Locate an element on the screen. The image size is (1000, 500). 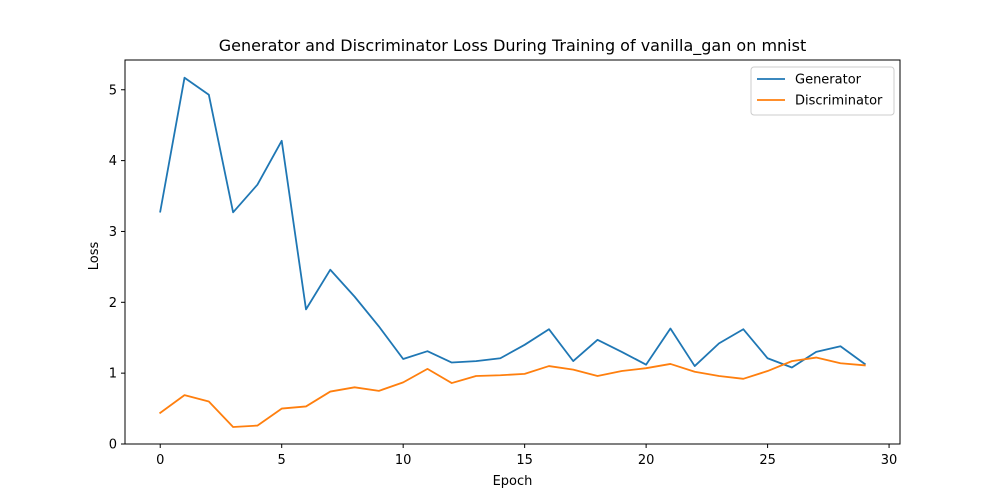
x-tick-label: 10 is located at coordinates (403, 460).